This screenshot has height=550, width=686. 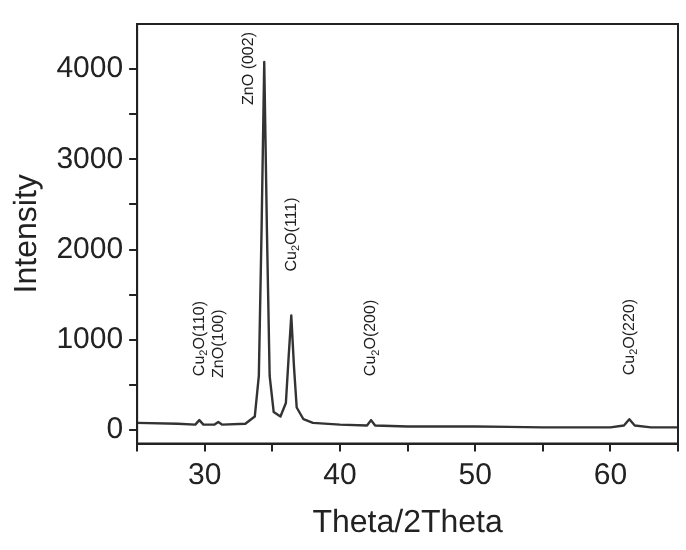 What do you see at coordinates (115, 429) in the screenshot?
I see `y-tick-label: 0` at bounding box center [115, 429].